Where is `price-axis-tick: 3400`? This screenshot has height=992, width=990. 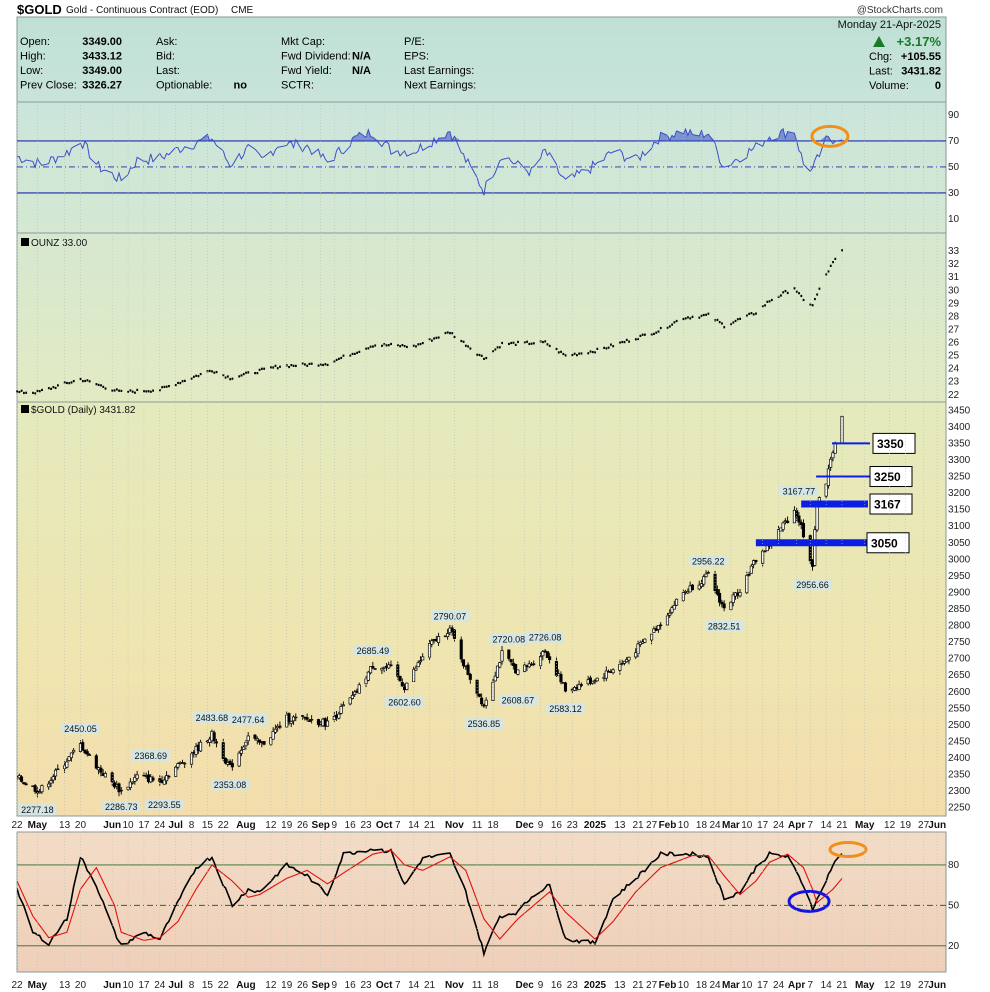 price-axis-tick: 3400 is located at coordinates (959, 427).